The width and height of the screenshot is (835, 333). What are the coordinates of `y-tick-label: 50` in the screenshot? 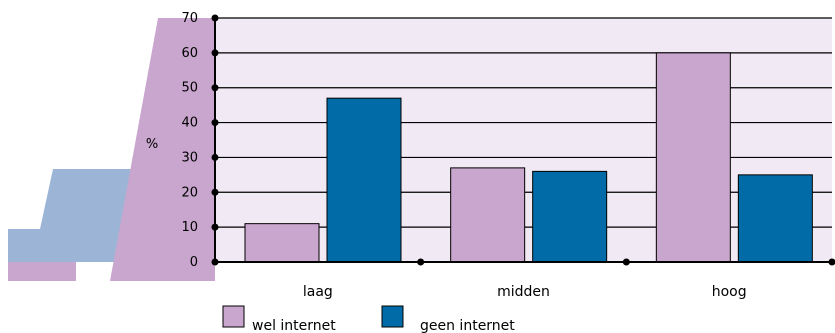 It's located at (189, 88).